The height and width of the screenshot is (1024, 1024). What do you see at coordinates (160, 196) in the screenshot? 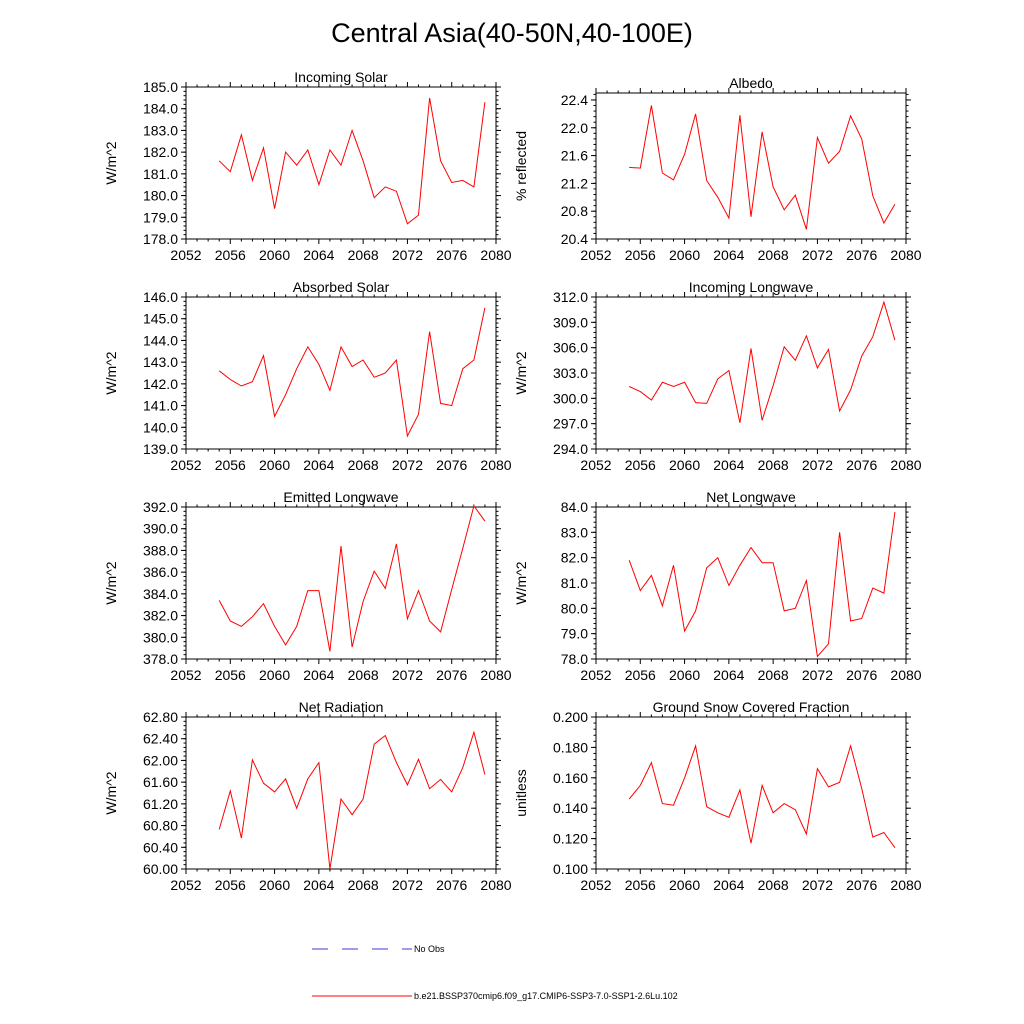
I see `y-tick-label: 180.0` at bounding box center [160, 196].